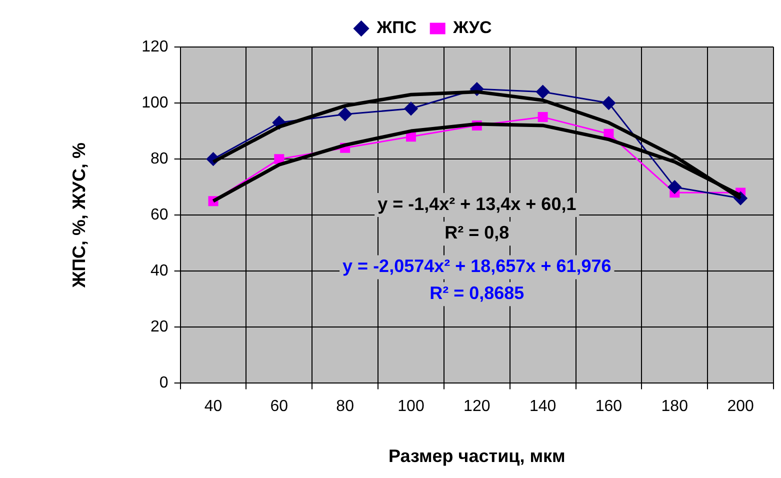 The width and height of the screenshot is (781, 478). I want to click on annotation: y = -2,0574x² + 18,657x + 61,976, so click(477, 266).